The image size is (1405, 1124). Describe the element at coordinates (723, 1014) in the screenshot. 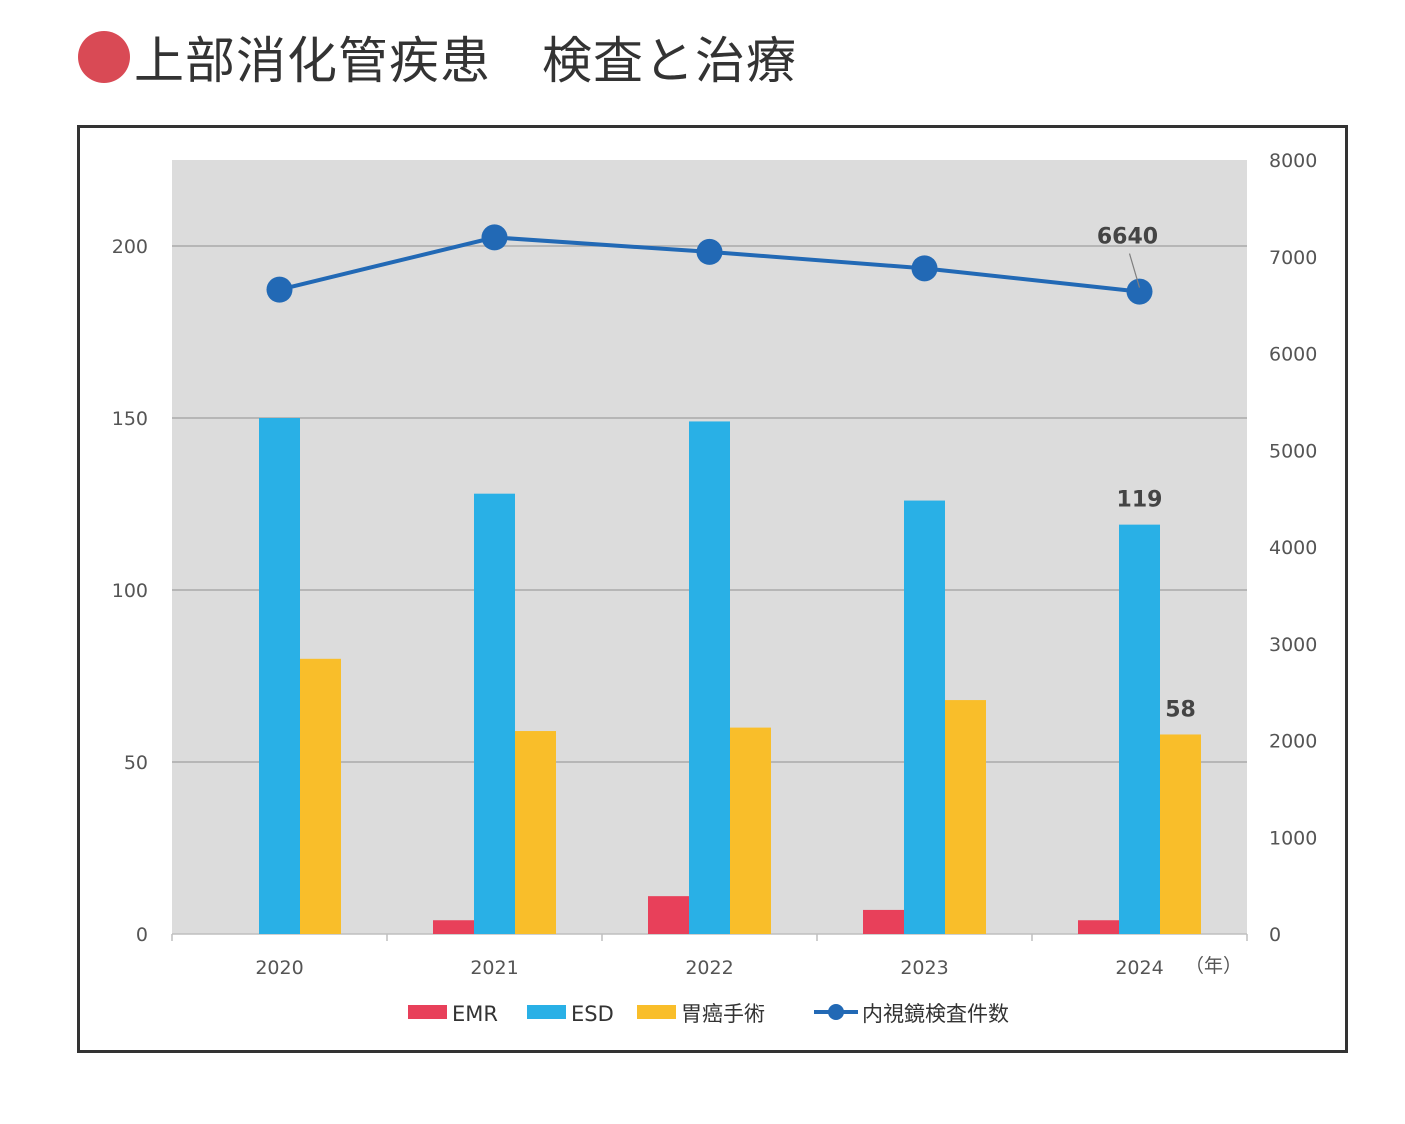

I see `legend-label: 胃癌手術` at that location.